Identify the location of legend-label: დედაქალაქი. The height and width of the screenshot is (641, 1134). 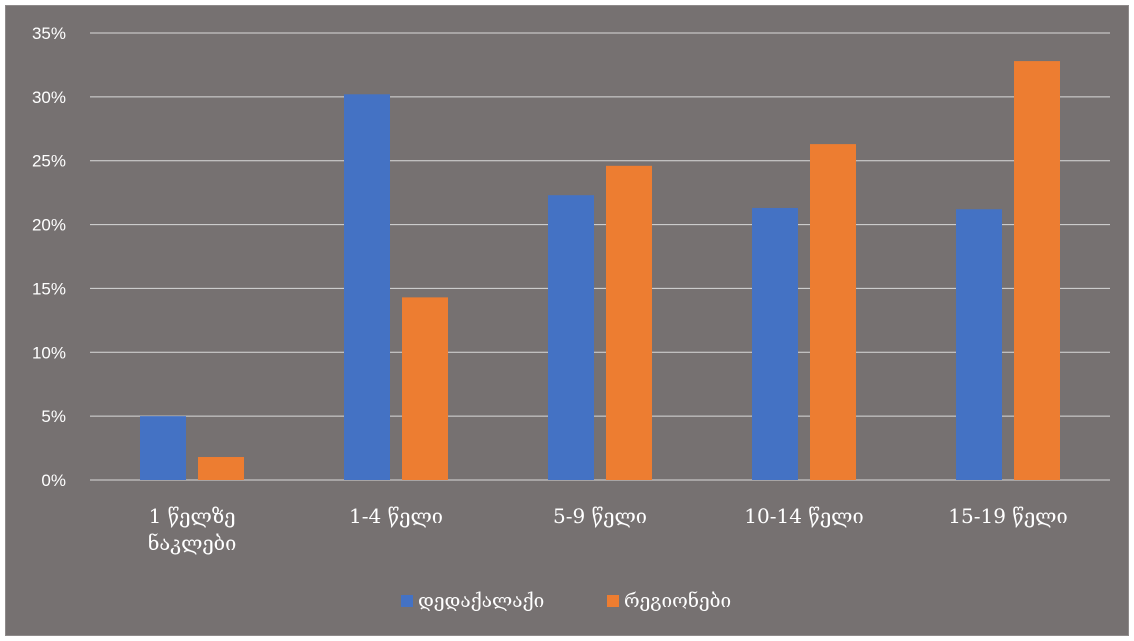
(481, 601).